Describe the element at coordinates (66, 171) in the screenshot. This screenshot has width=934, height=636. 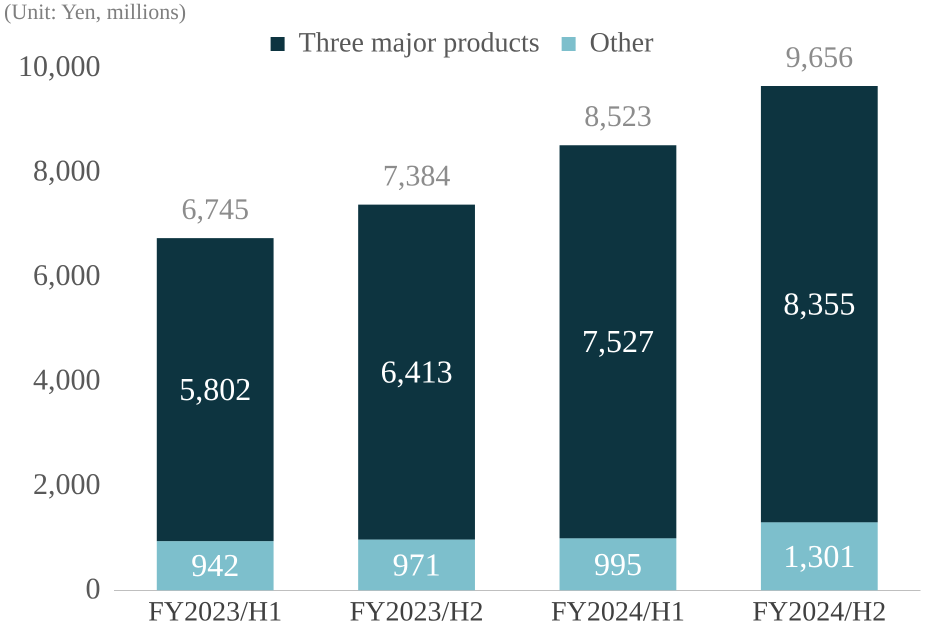
I see `y-tick-label: 8,000` at that location.